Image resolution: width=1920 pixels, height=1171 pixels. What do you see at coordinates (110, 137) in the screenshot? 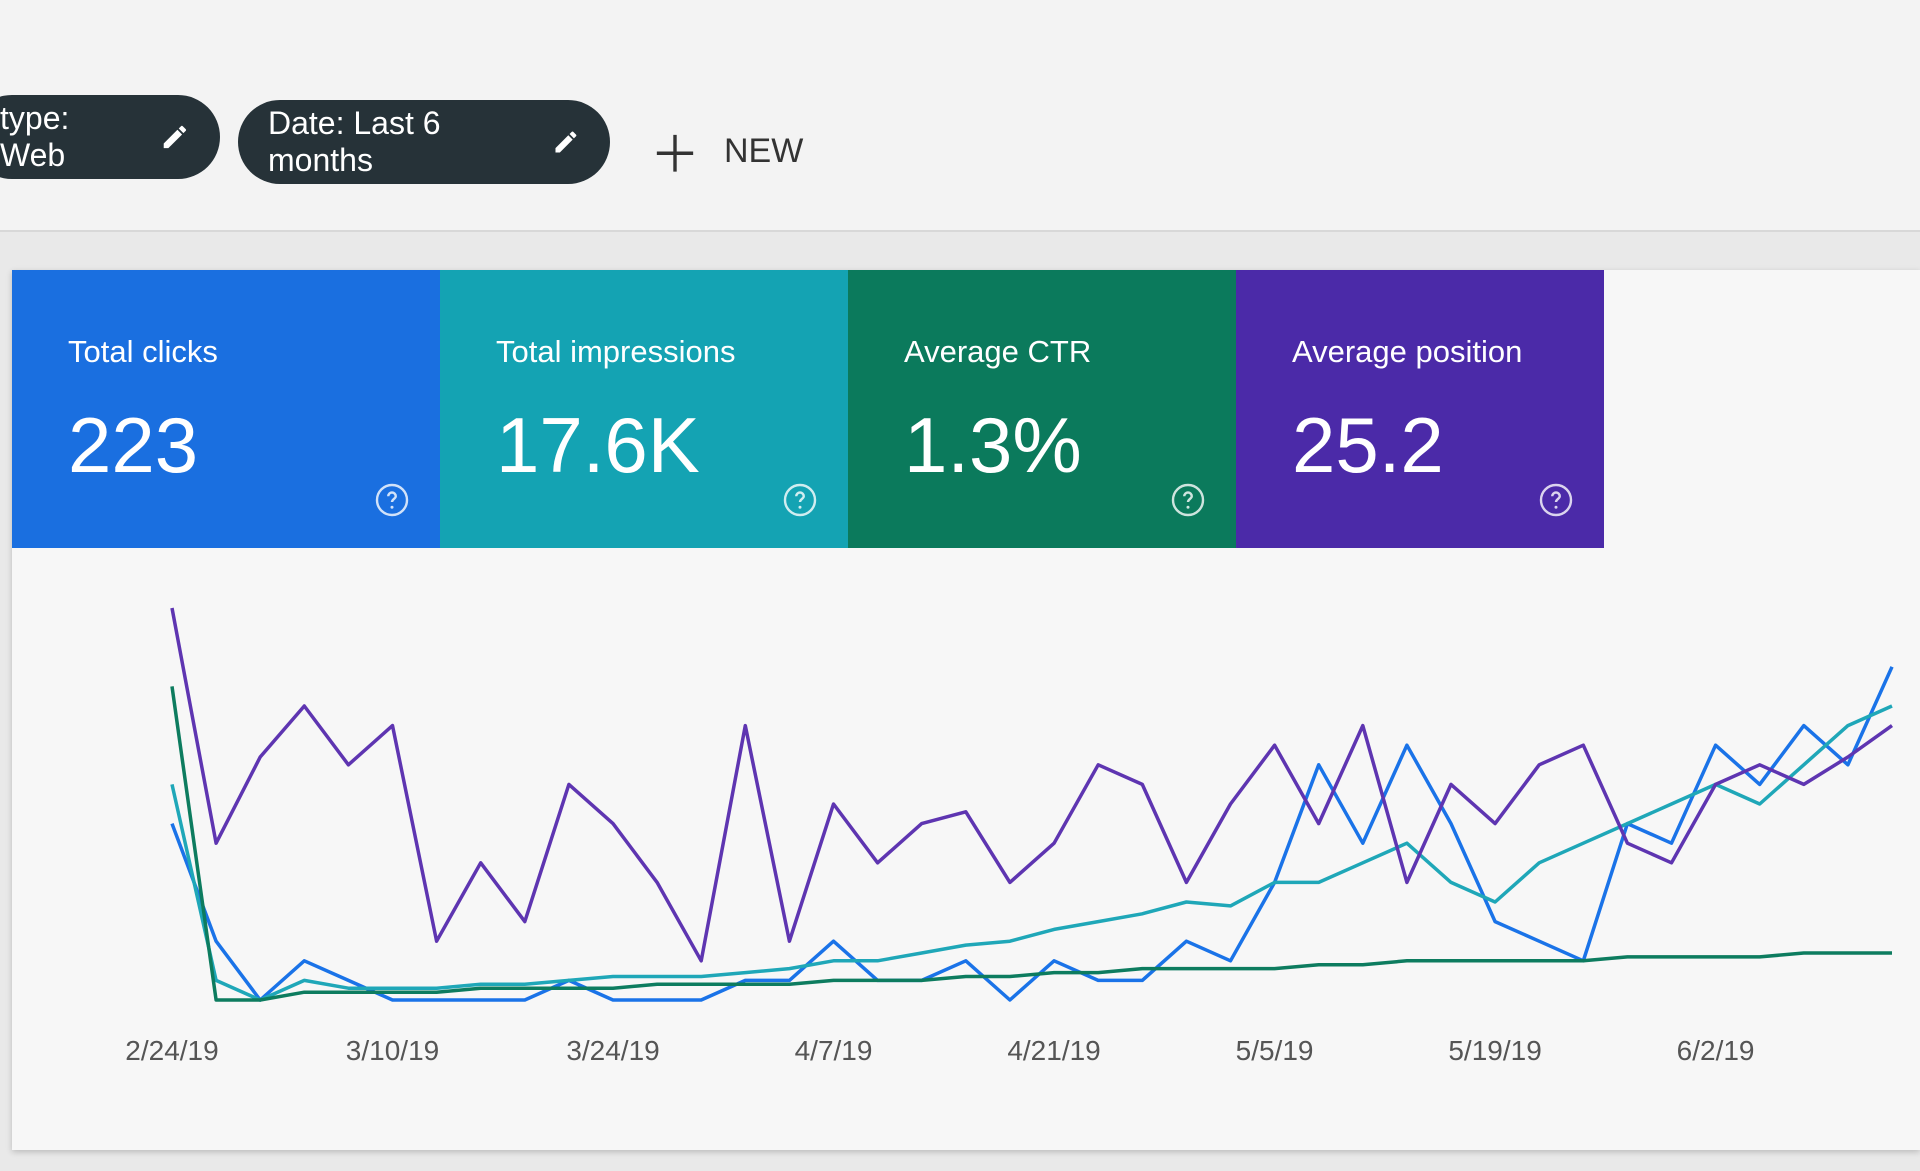
I see `filter-chip: type: Web` at bounding box center [110, 137].